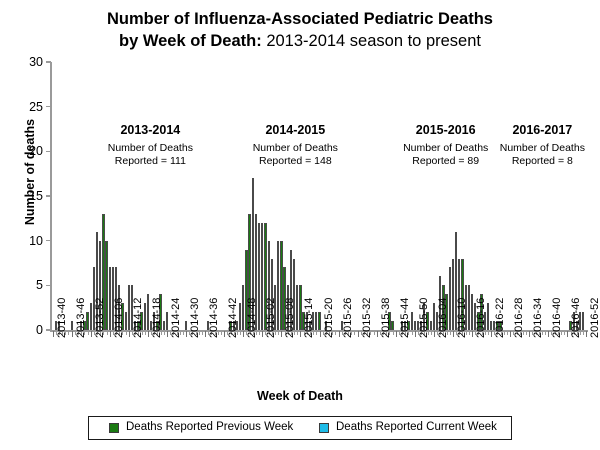  What do you see at coordinates (150, 161) in the screenshot?
I see `season-deaths-total: Reported = 111` at bounding box center [150, 161].